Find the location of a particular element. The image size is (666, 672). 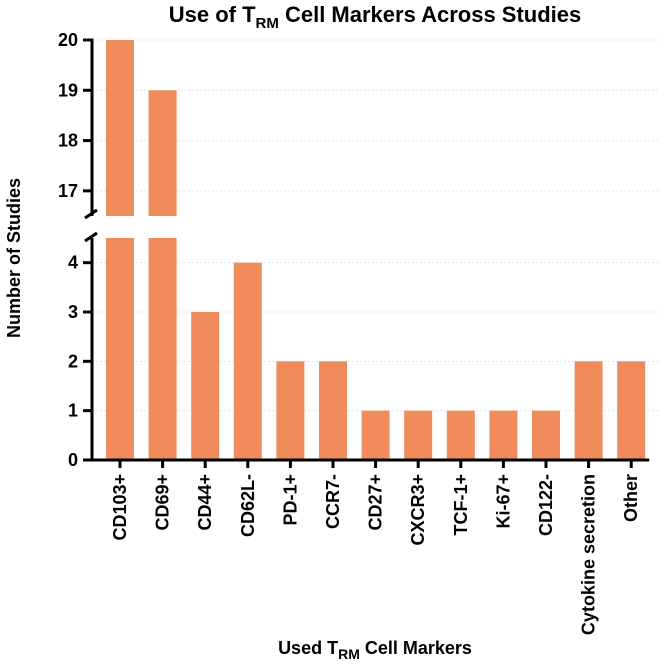

x-tick-label: Ki-67+ is located at coordinates (503, 501).